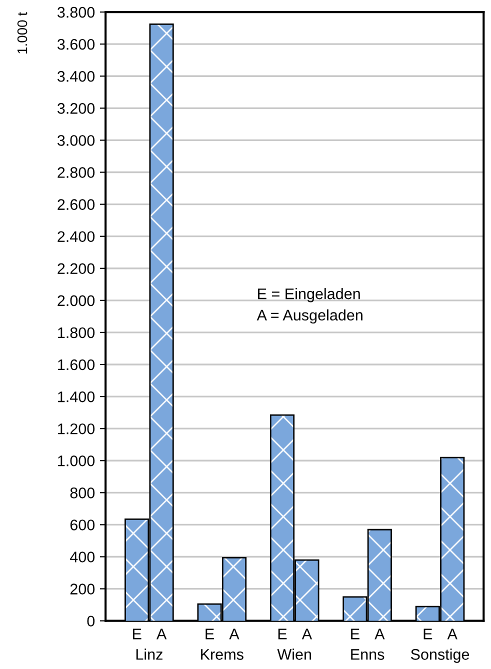 The width and height of the screenshot is (491, 669). What do you see at coordinates (161, 634) in the screenshot?
I see `series-label: A` at bounding box center [161, 634].